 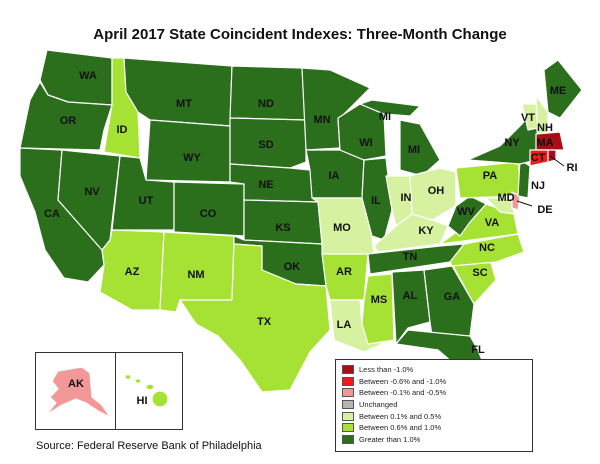 I want to click on state-nd, so click(x=268, y=93).